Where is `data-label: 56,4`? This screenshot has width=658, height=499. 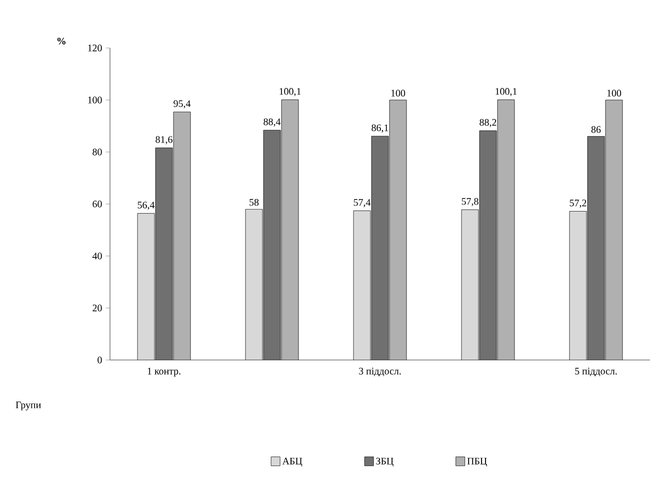 data-label: 56,4 is located at coordinates (146, 206).